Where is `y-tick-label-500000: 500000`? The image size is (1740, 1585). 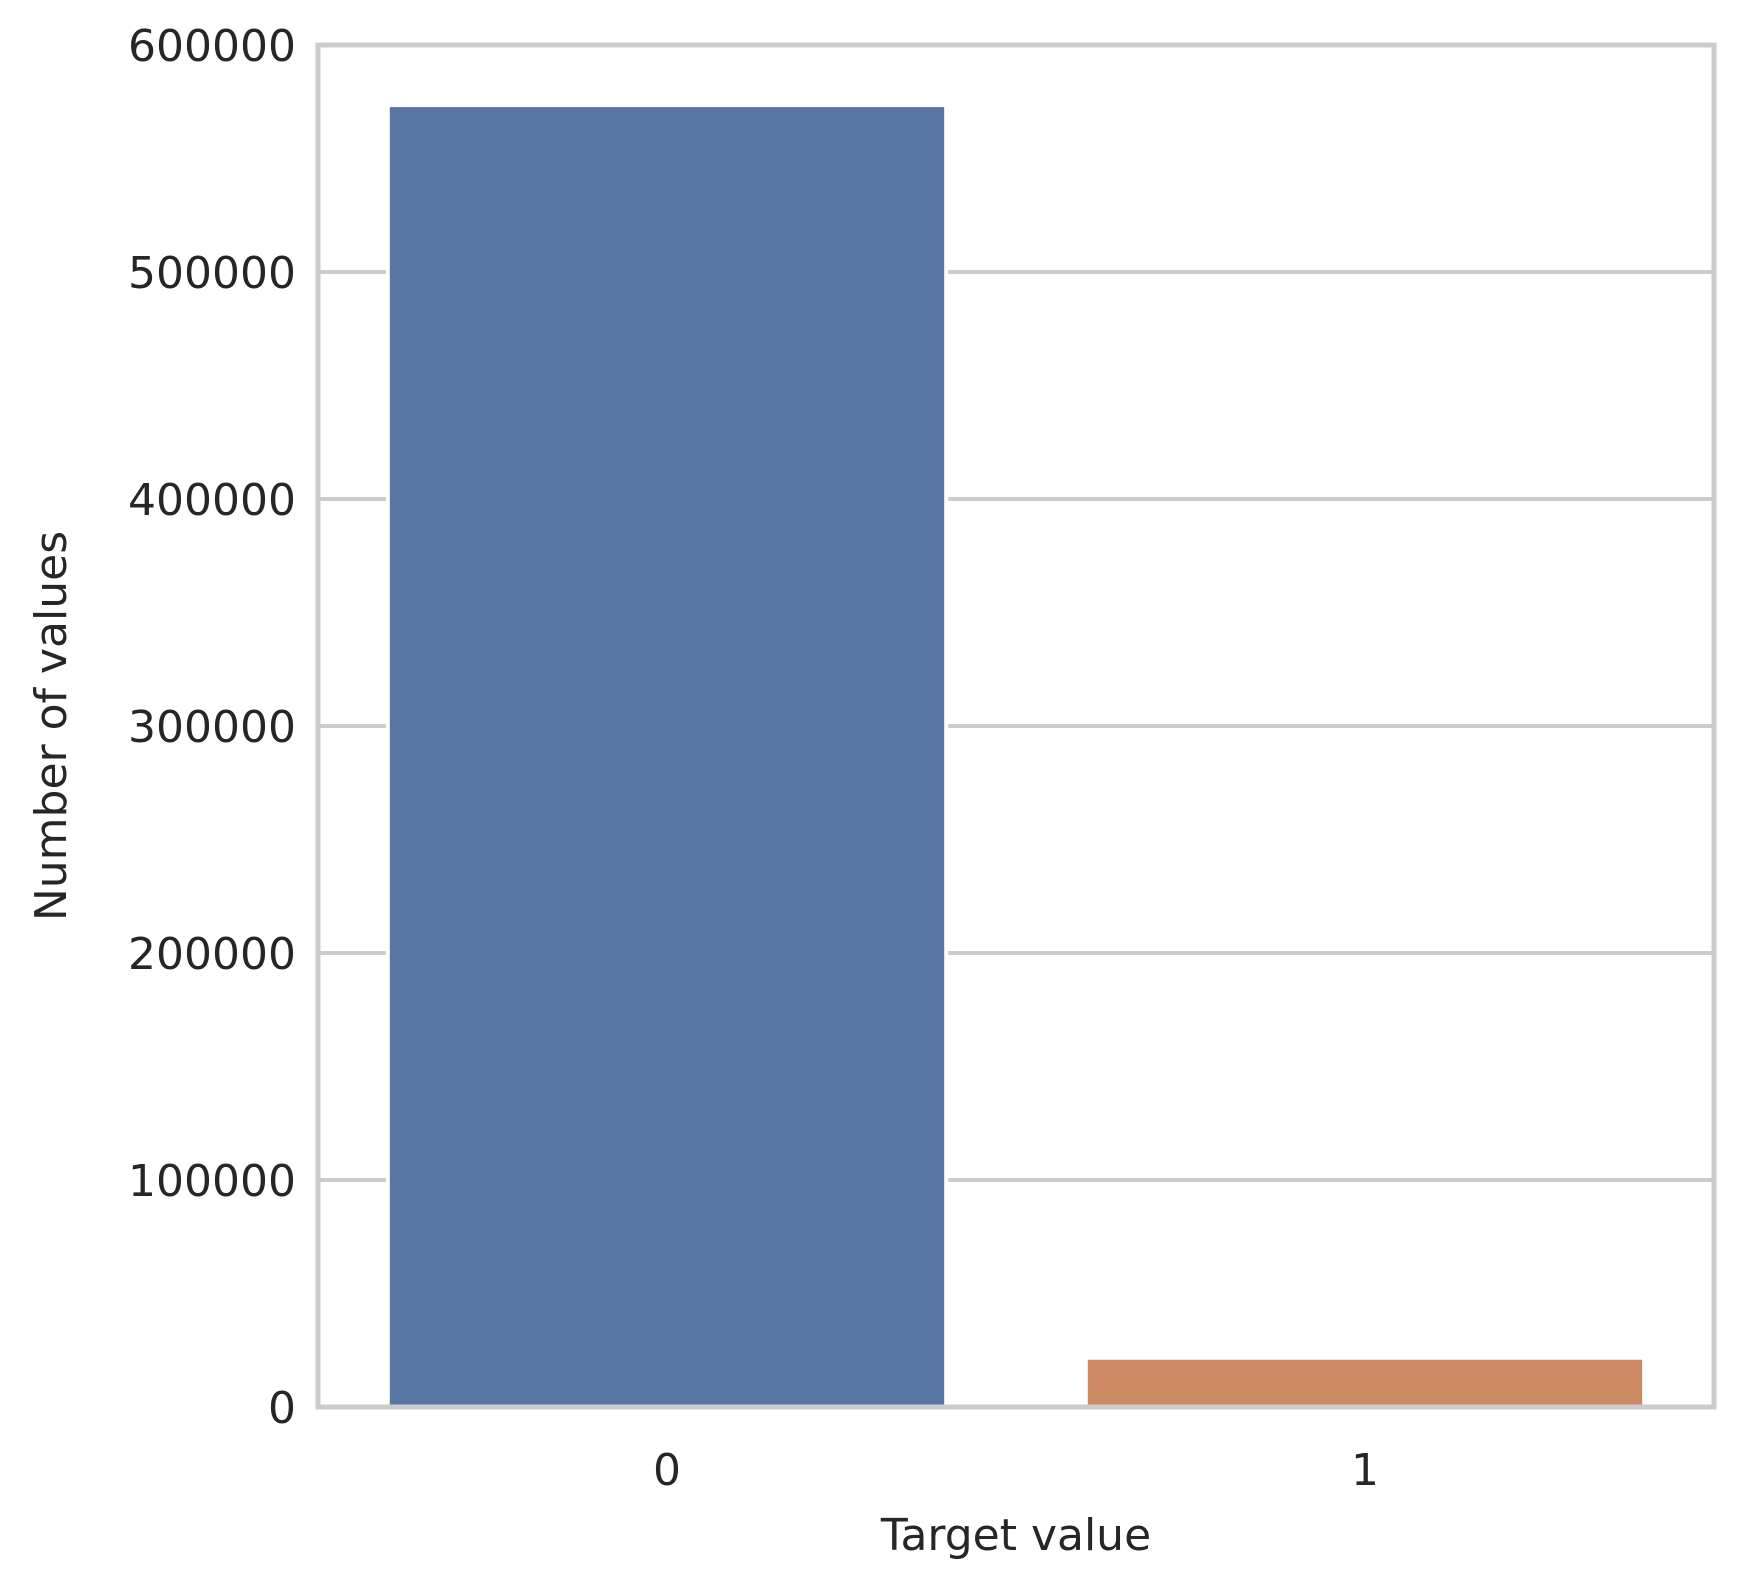 y-tick-label-500000: 500000 is located at coordinates (212, 273).